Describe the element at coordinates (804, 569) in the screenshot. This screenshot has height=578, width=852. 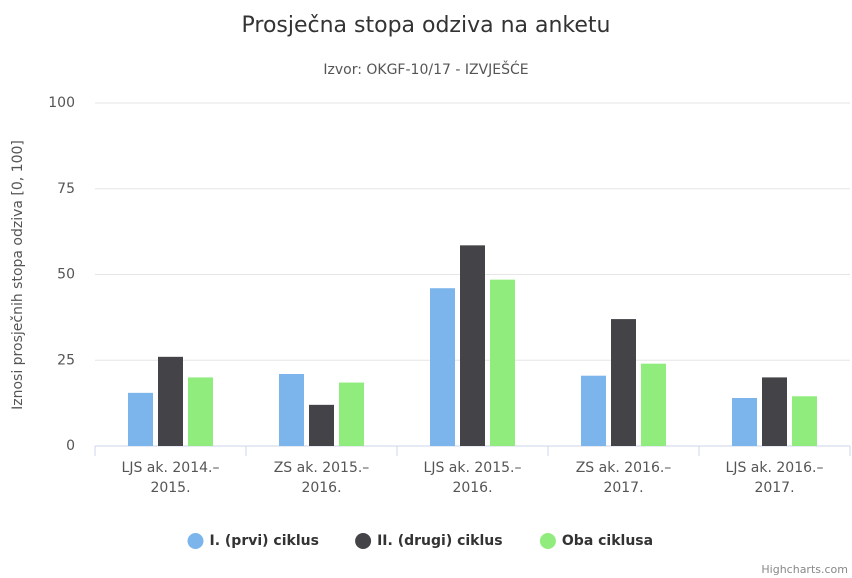
I see `credits: Highcharts.com` at that location.